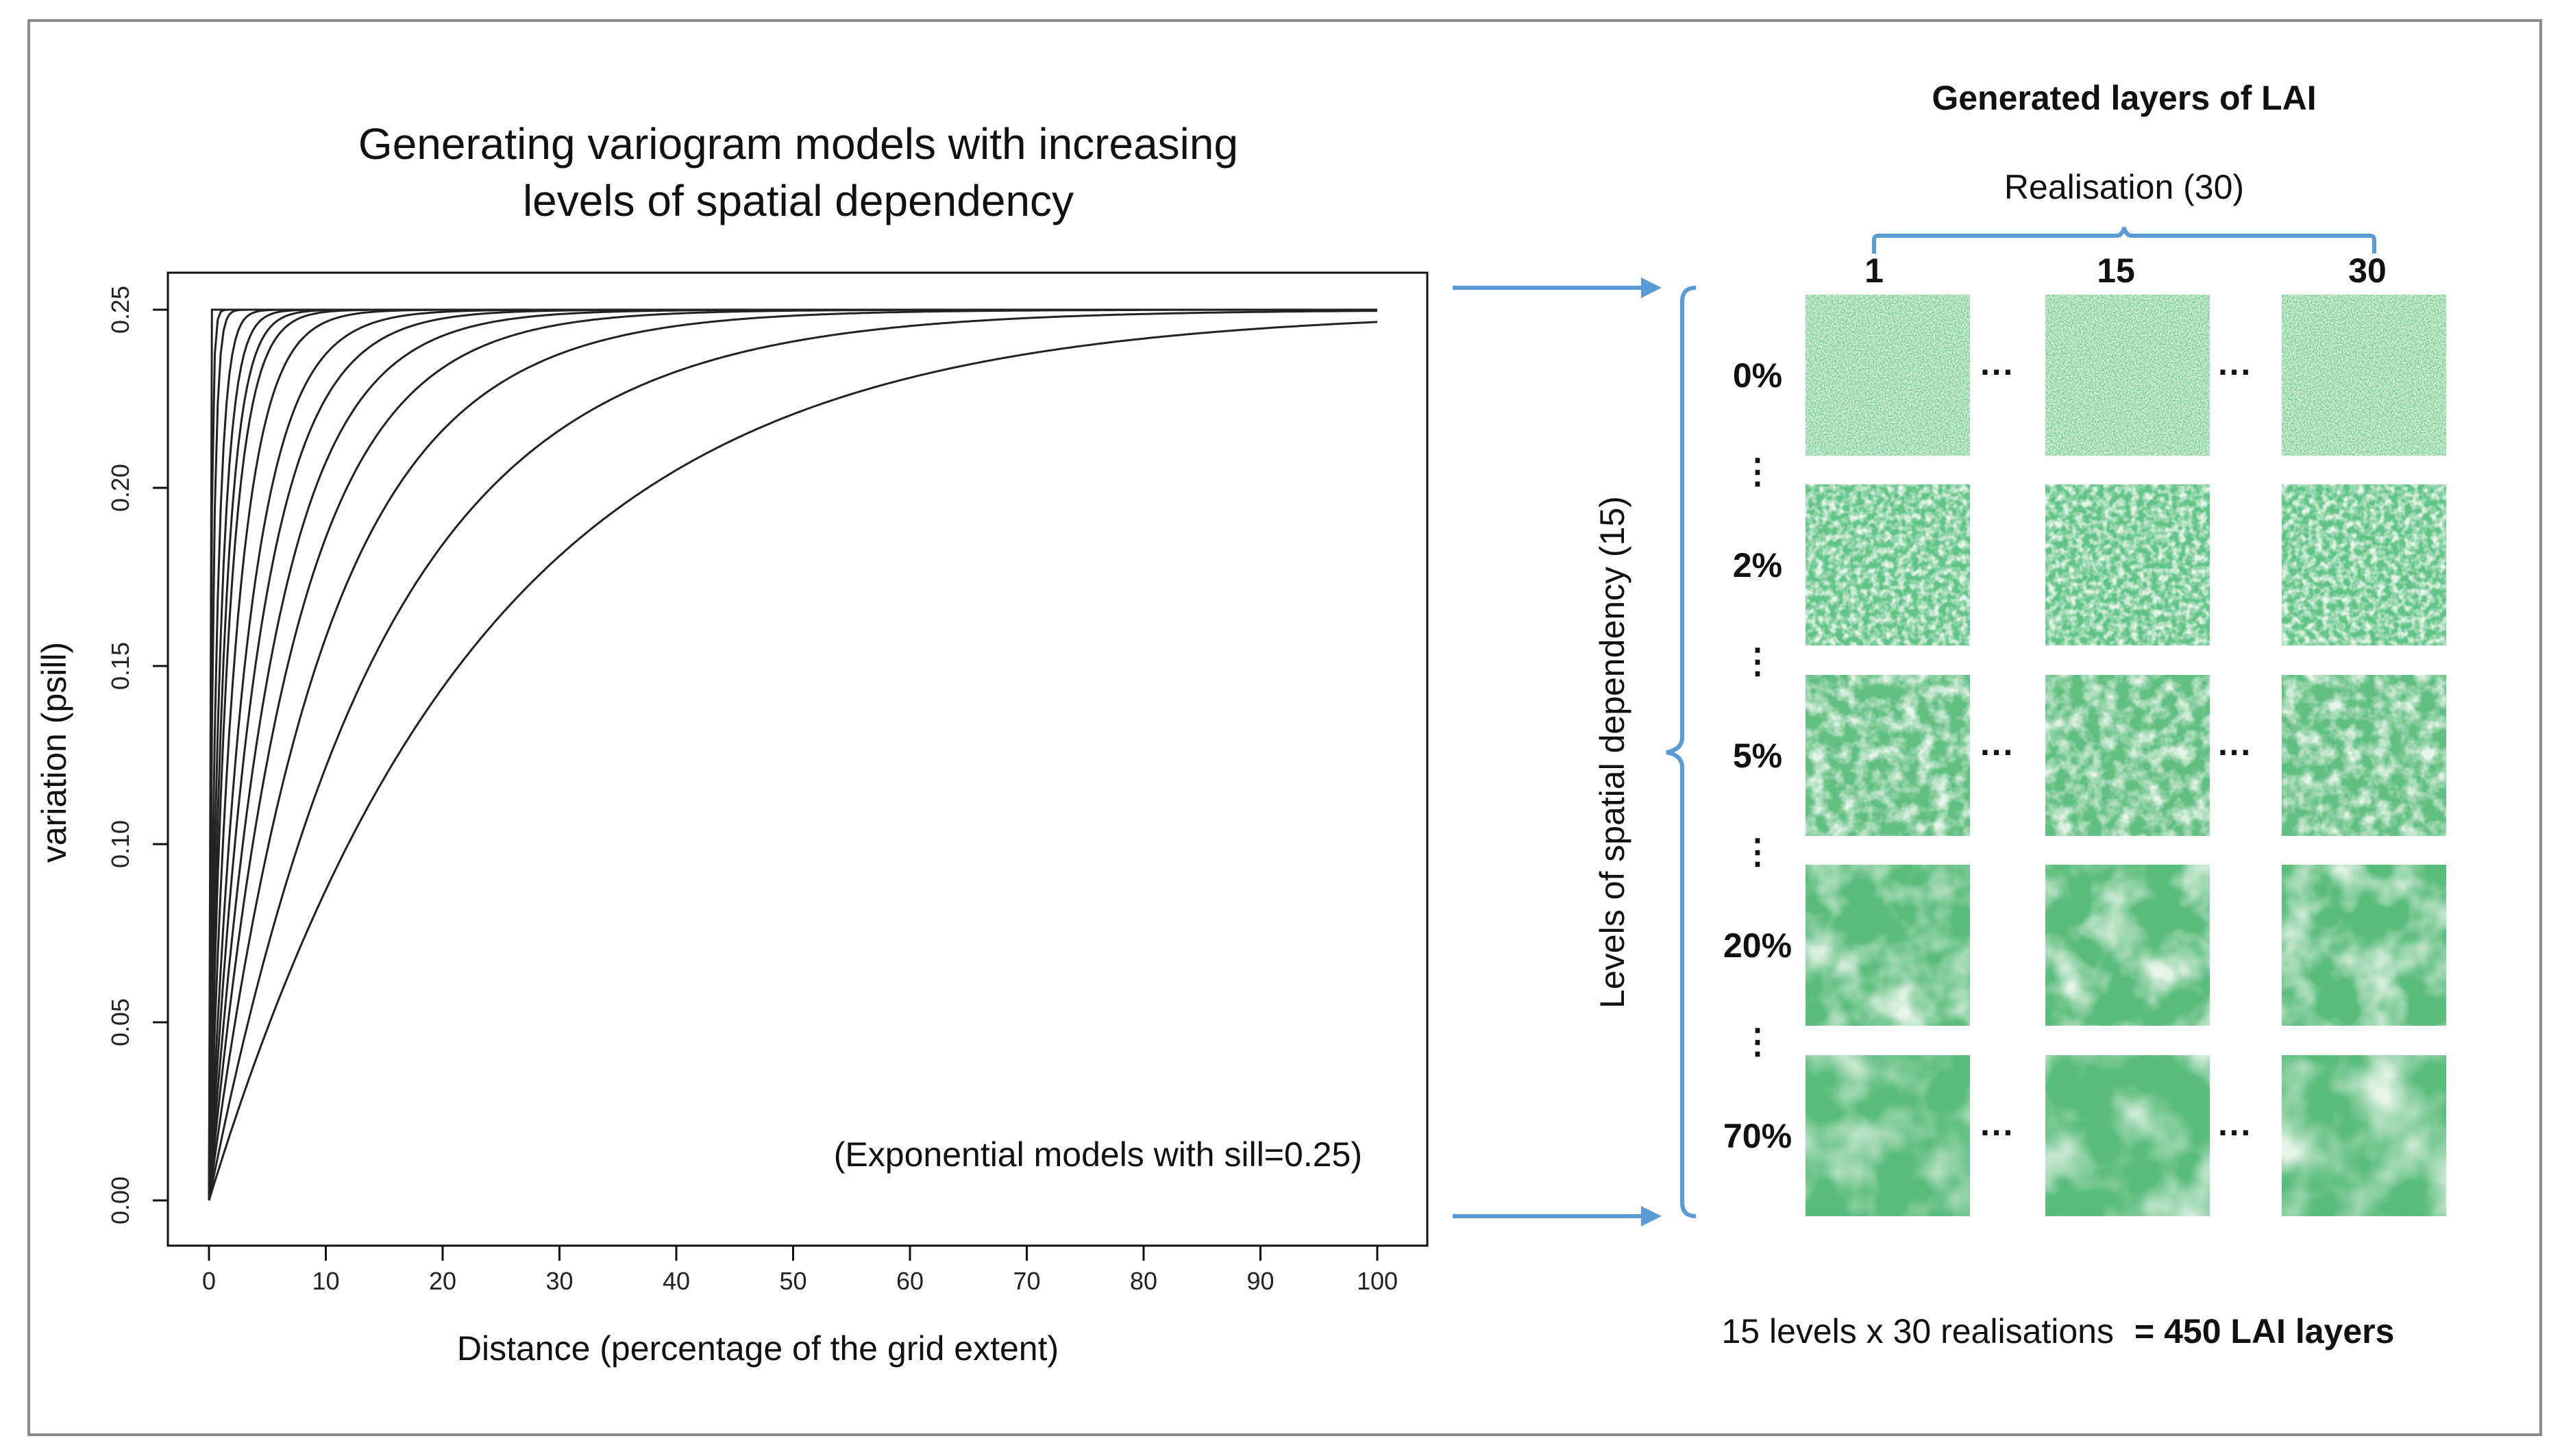 The image size is (2575, 1456). What do you see at coordinates (1098, 1154) in the screenshot?
I see `model-annotation: (Exponential models with sill=0.25)` at bounding box center [1098, 1154].